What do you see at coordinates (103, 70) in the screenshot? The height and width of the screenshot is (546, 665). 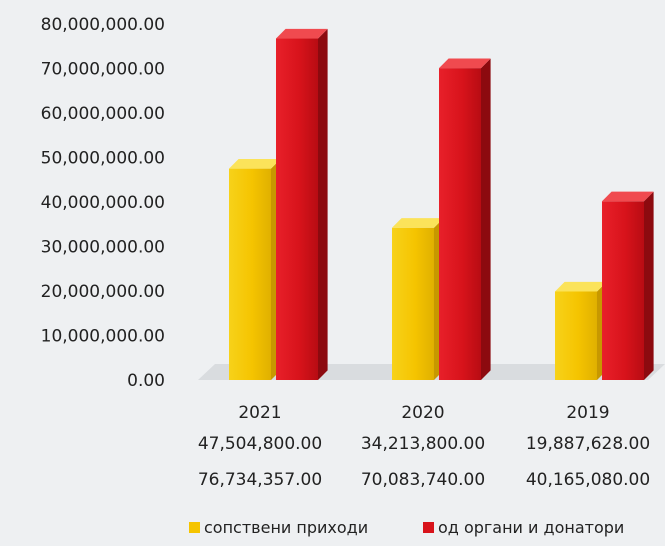 I see `y-tick-label: 70,000,000.00` at bounding box center [103, 70].